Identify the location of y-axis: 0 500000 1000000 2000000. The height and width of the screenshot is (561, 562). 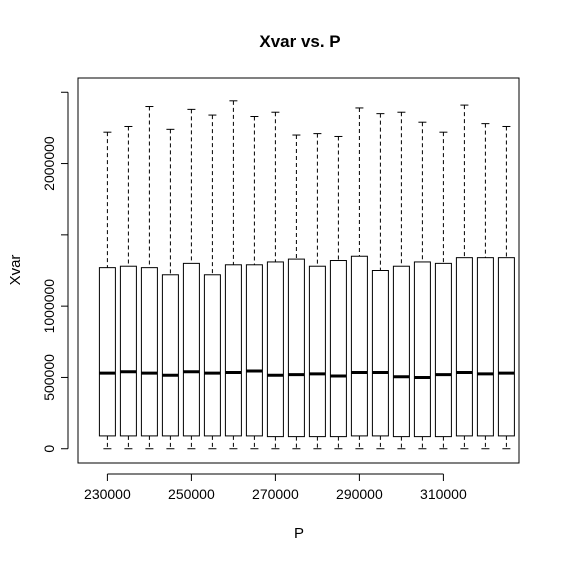
(55, 272).